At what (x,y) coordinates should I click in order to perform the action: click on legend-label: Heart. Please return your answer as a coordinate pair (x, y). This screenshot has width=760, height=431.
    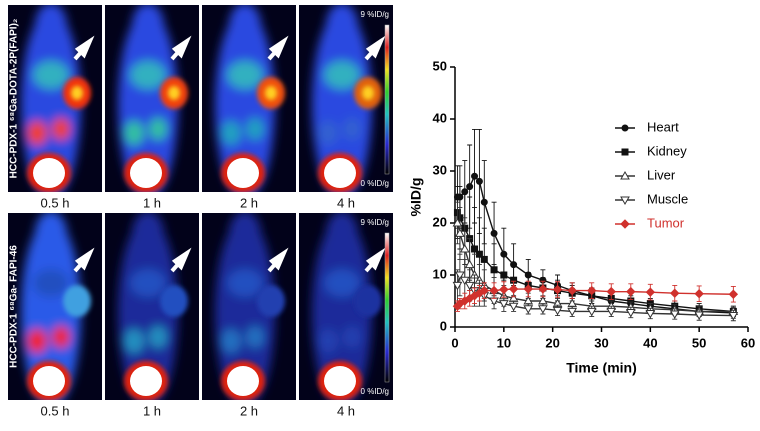
    Looking at the image, I should click on (663, 126).